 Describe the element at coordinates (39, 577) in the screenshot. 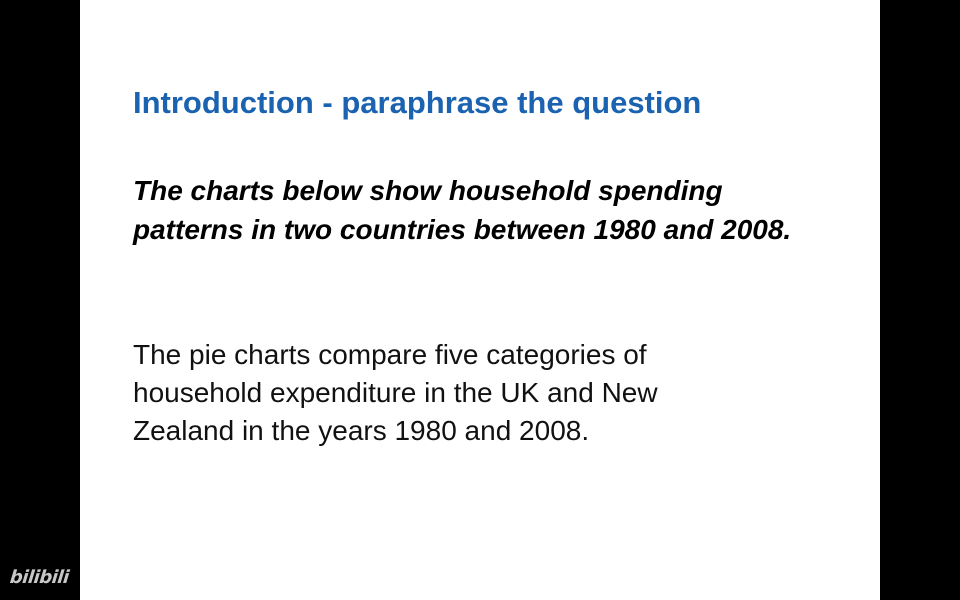

I see `bilibili-logo: bilibili` at that location.